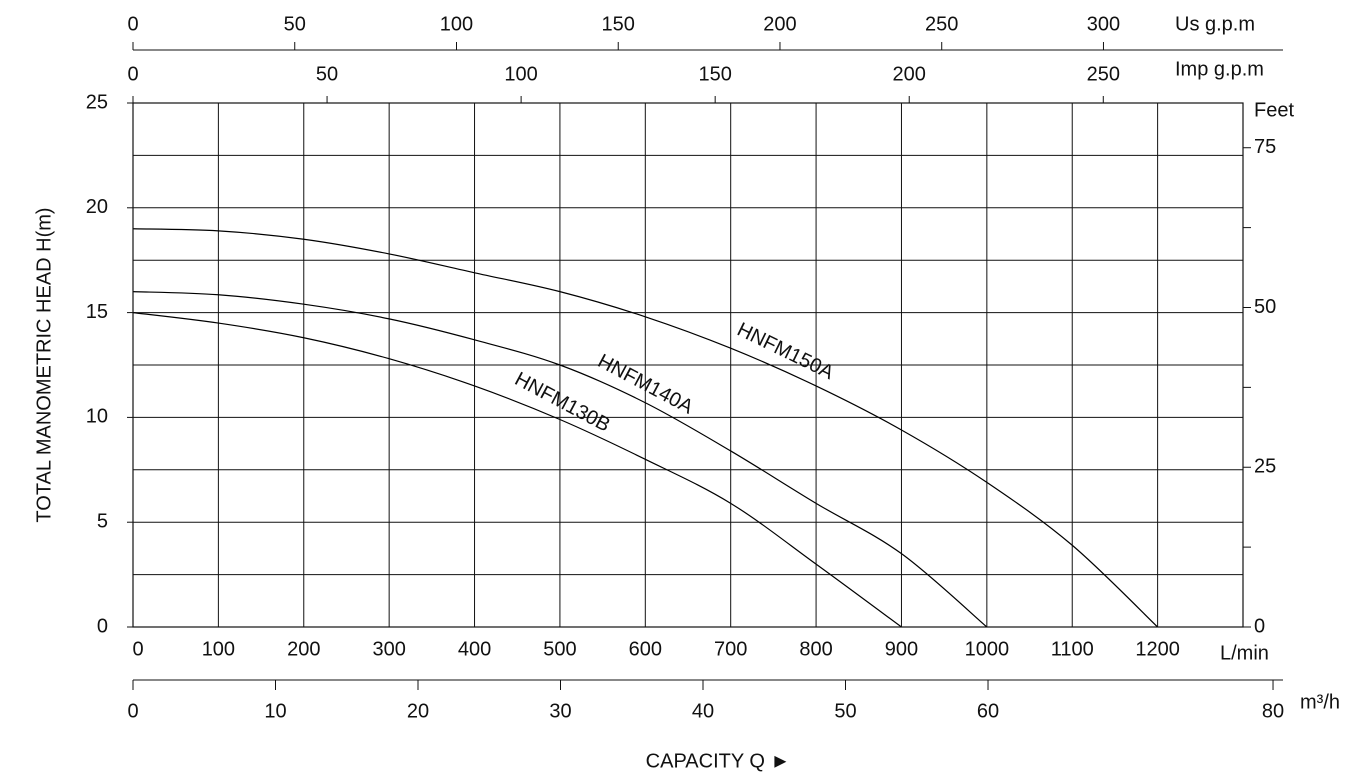 This screenshot has width=1360, height=778. Describe the element at coordinates (1219, 69) in the screenshot. I see `imp-gpm-label: Imp g.p.m` at that location.